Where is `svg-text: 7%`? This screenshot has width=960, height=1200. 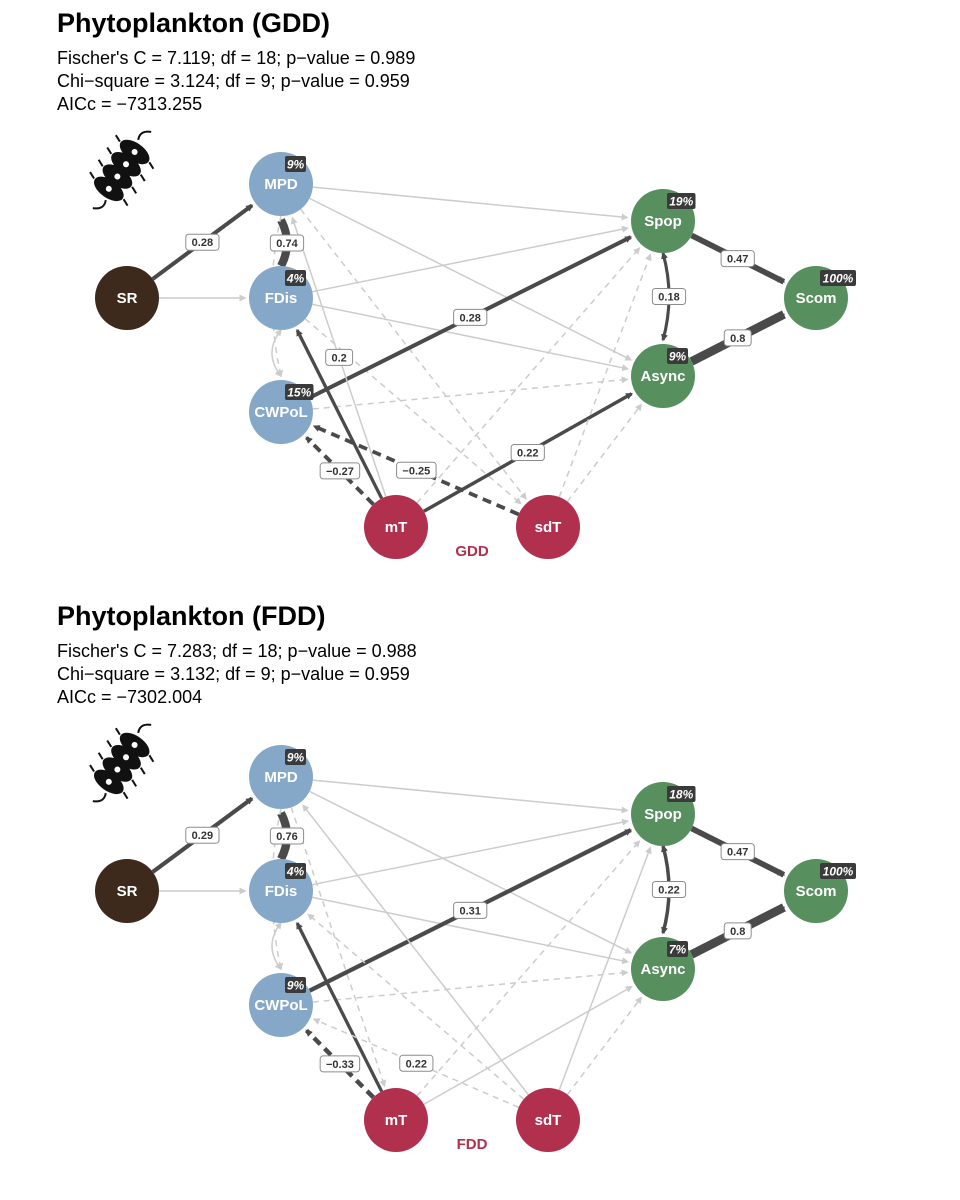 svg-text: 7% is located at coordinates (678, 950).